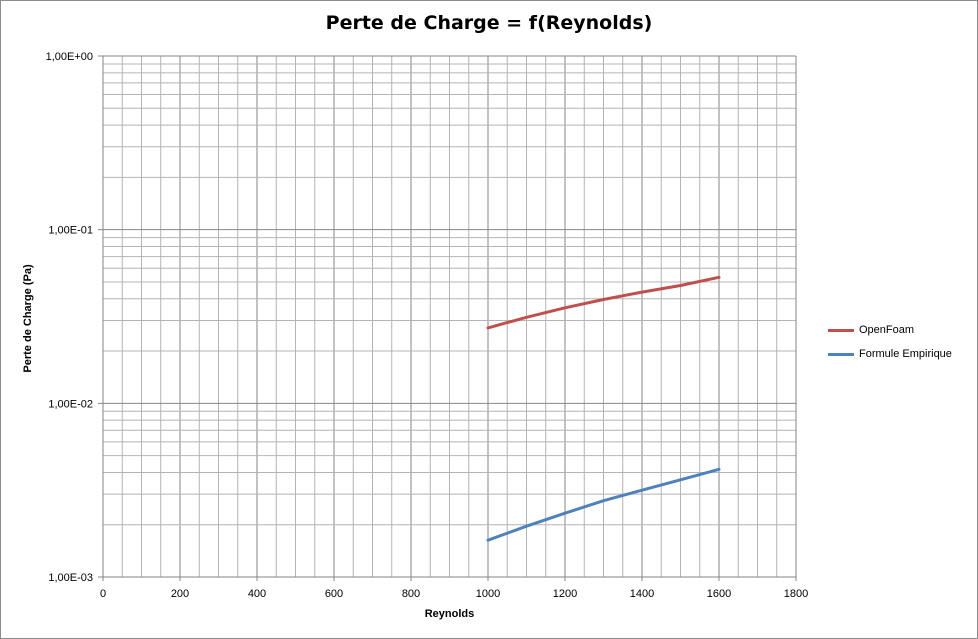 The height and width of the screenshot is (639, 978). What do you see at coordinates (603, 504) in the screenshot?
I see `series-line-formule-empirique` at bounding box center [603, 504].